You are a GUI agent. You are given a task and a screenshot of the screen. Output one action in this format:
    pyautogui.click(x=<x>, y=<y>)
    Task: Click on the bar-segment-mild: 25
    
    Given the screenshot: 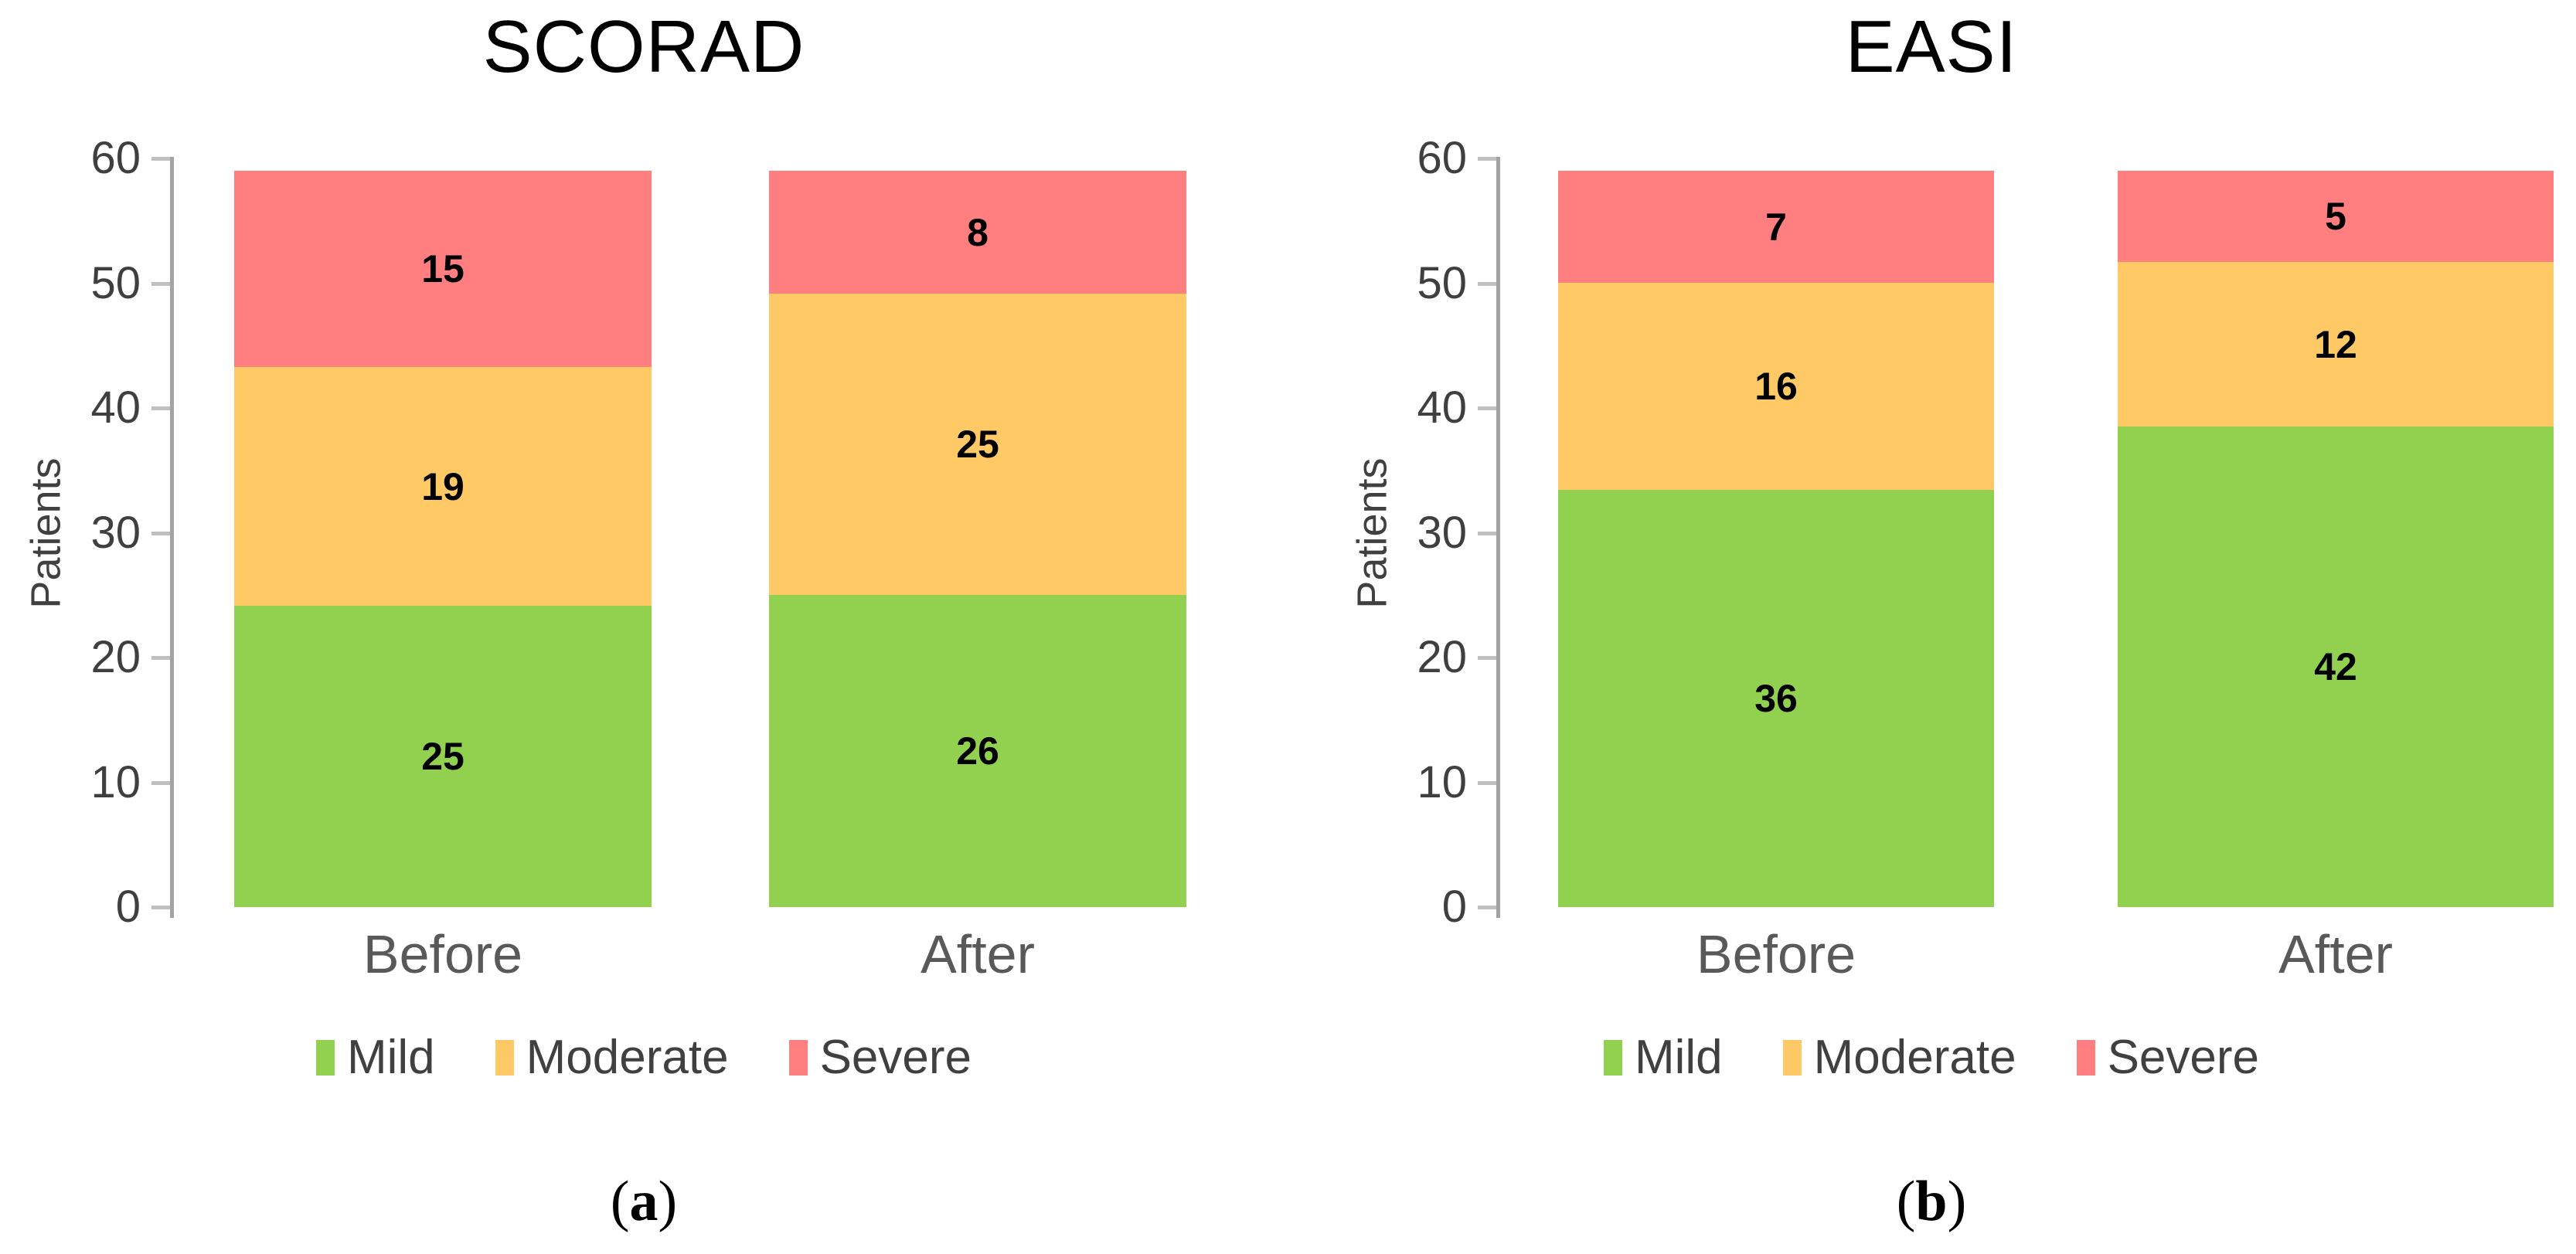 What is the action you would take?
    pyautogui.click(x=443, y=756)
    